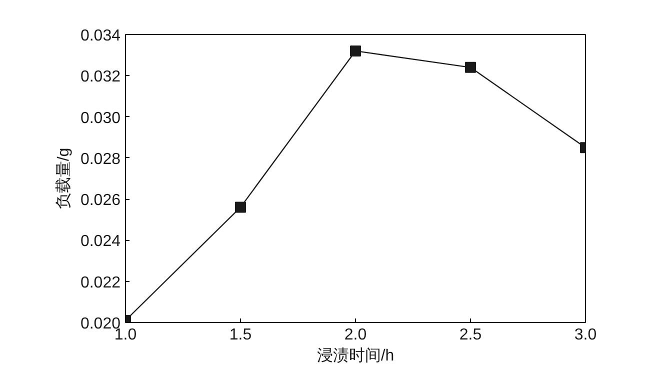  Describe the element at coordinates (100, 36) in the screenshot. I see `y-tick-label: 0.034` at that location.